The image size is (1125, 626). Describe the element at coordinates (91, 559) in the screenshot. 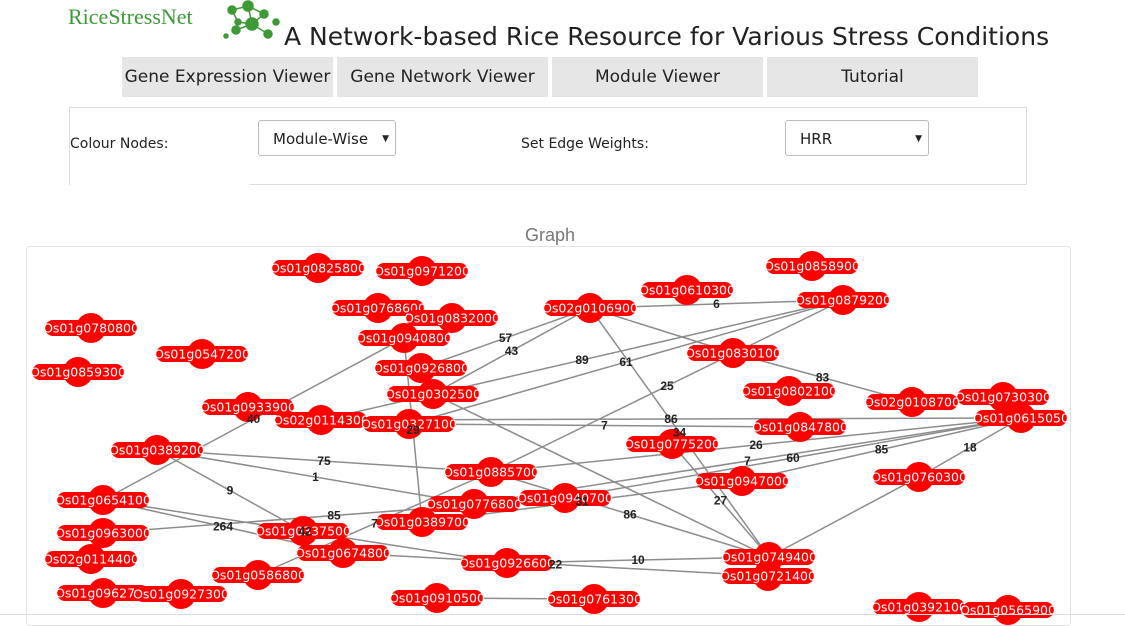

I see `graph-node: Os02g0114400` at that location.